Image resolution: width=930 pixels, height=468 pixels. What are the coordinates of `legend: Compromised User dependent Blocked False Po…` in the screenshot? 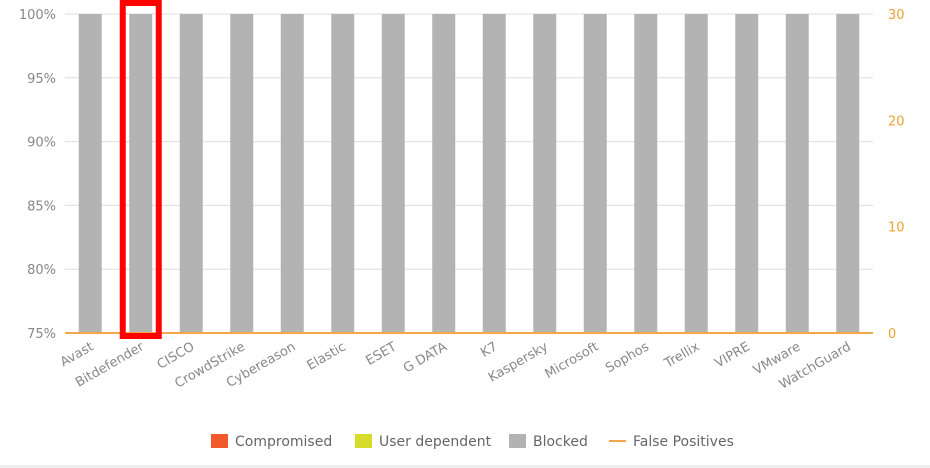 It's located at (472, 442).